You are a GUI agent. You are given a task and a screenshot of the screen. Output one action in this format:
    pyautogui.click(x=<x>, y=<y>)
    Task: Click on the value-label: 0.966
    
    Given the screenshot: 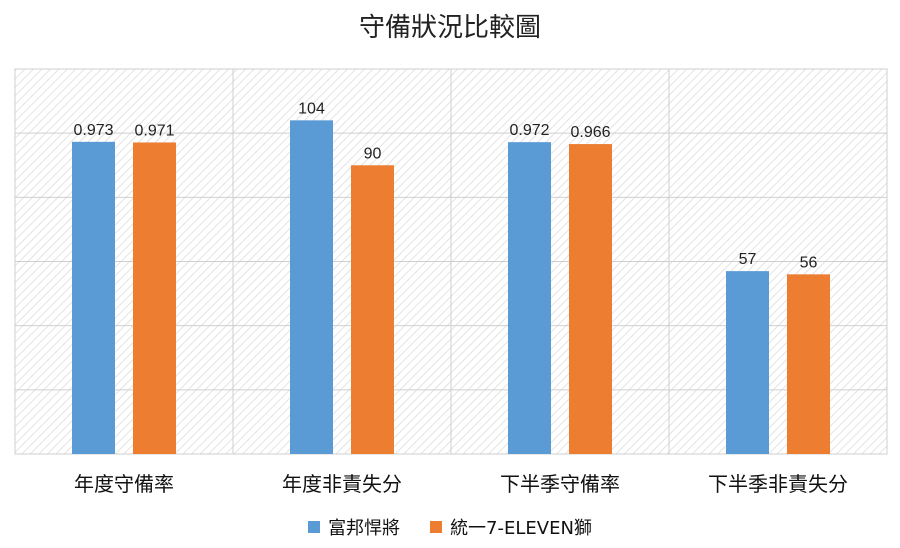 What is the action you would take?
    pyautogui.click(x=590, y=132)
    